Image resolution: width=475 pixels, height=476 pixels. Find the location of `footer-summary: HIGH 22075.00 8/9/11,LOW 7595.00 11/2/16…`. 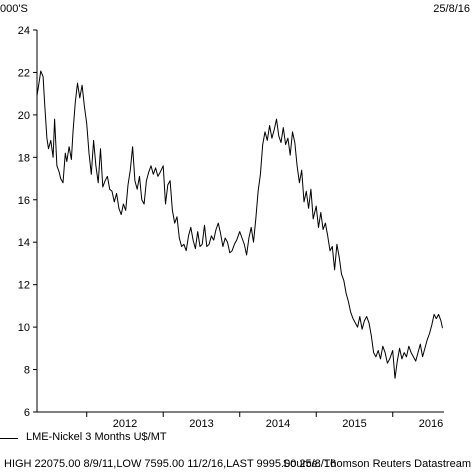

footer-summary: HIGH 22075.00 8/9/11,LOW 7595.00 11/2/16… is located at coordinates (170, 464).